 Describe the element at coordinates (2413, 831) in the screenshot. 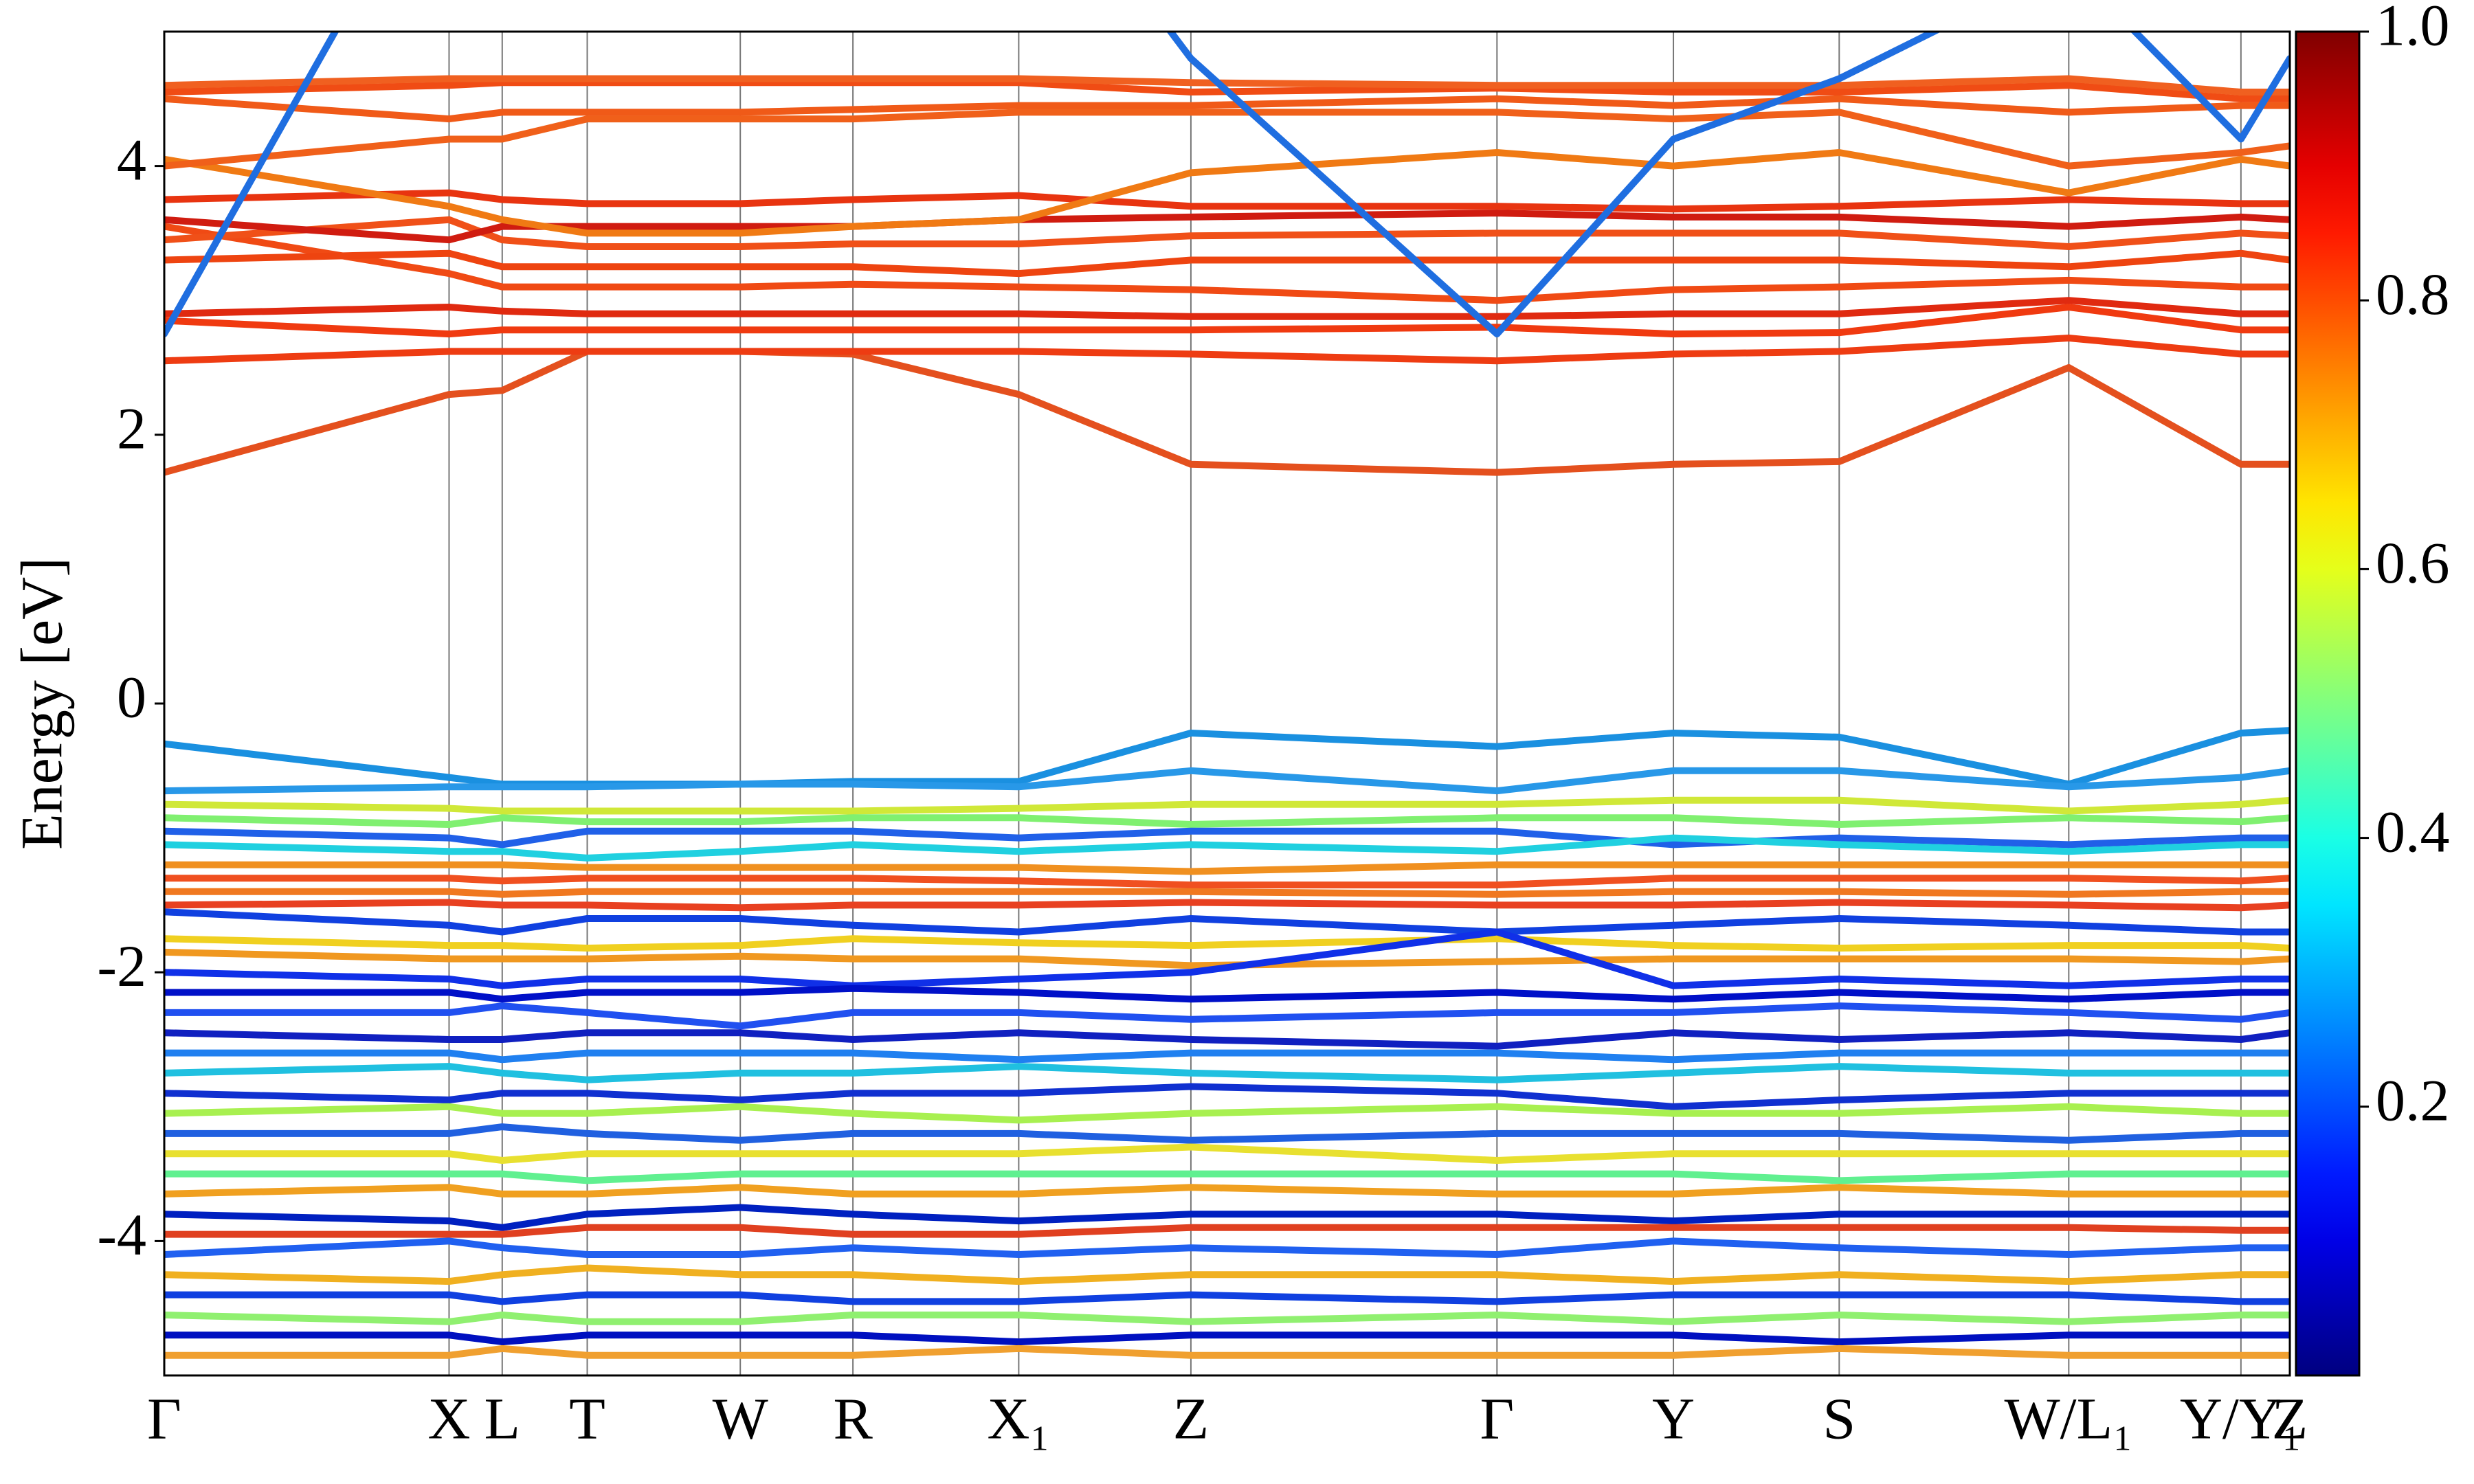

I see `colorbar-tick-label: 0.4` at that location.